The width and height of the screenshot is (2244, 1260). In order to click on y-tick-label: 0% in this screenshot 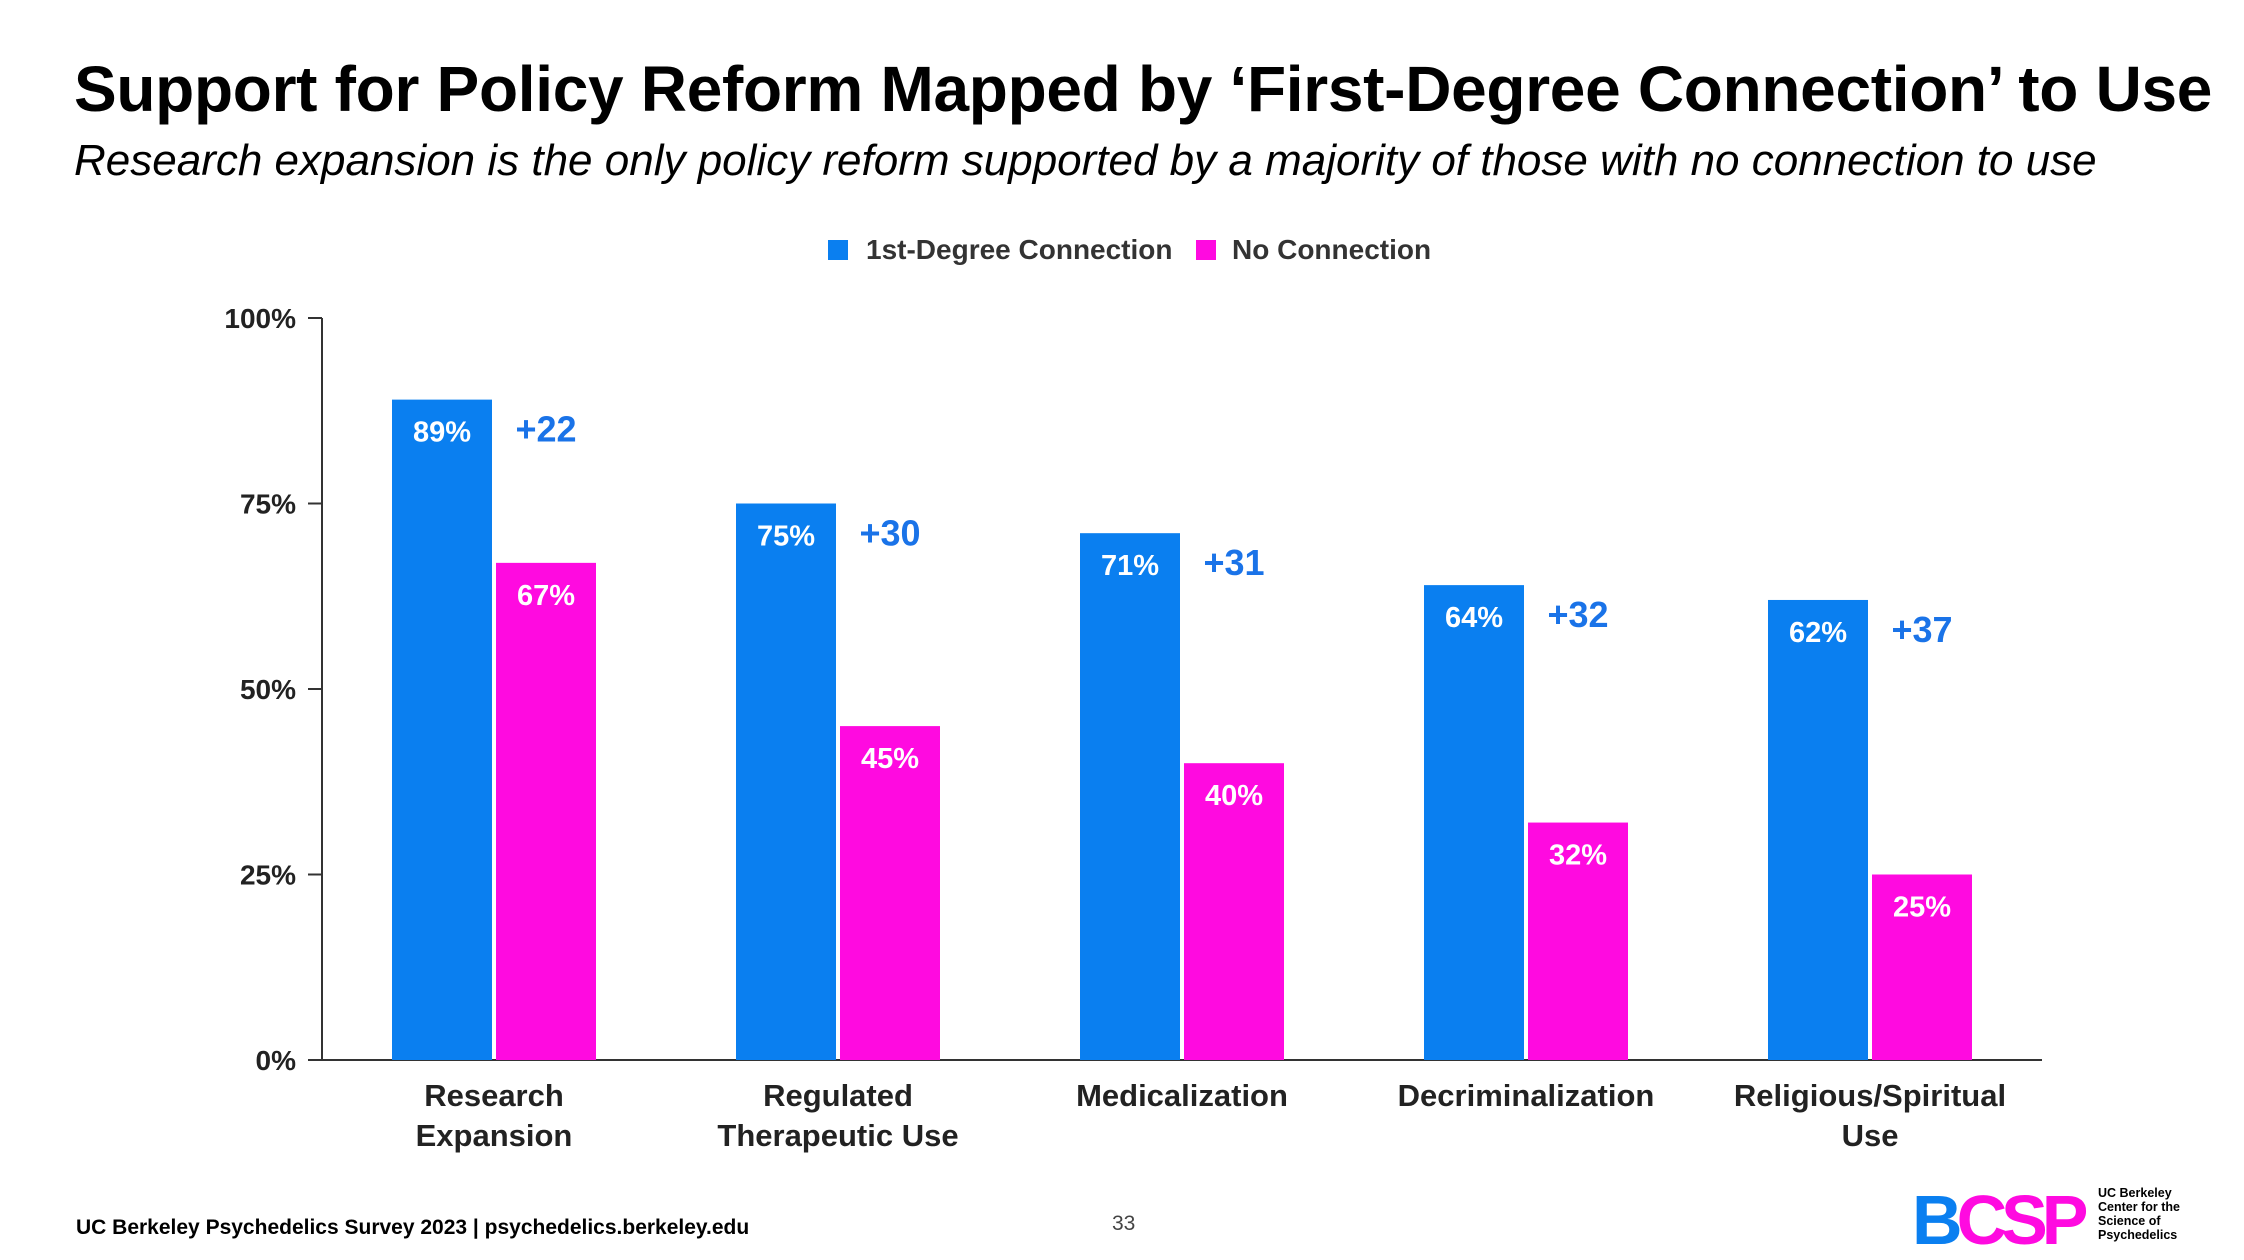, I will do `click(276, 1060)`.